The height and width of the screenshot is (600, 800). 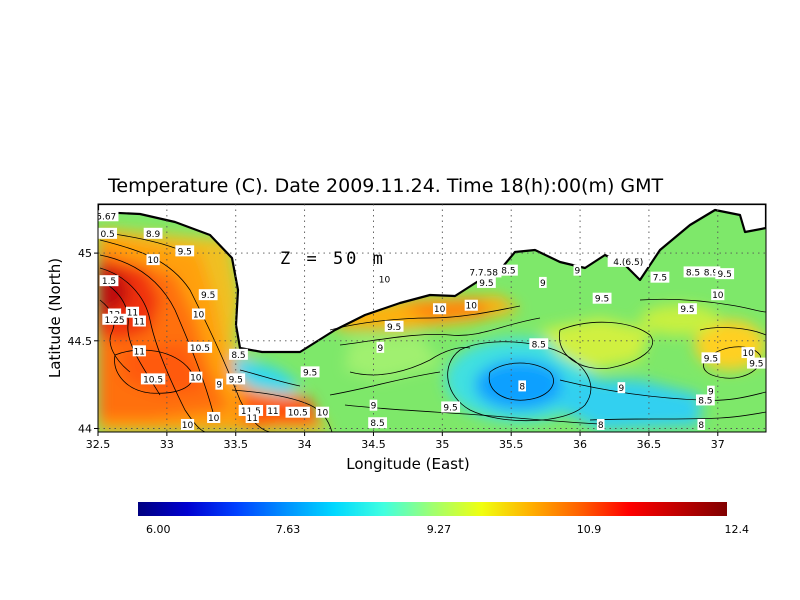 What do you see at coordinates (407, 464) in the screenshot?
I see `x-axis-label: Longitude (East)` at bounding box center [407, 464].